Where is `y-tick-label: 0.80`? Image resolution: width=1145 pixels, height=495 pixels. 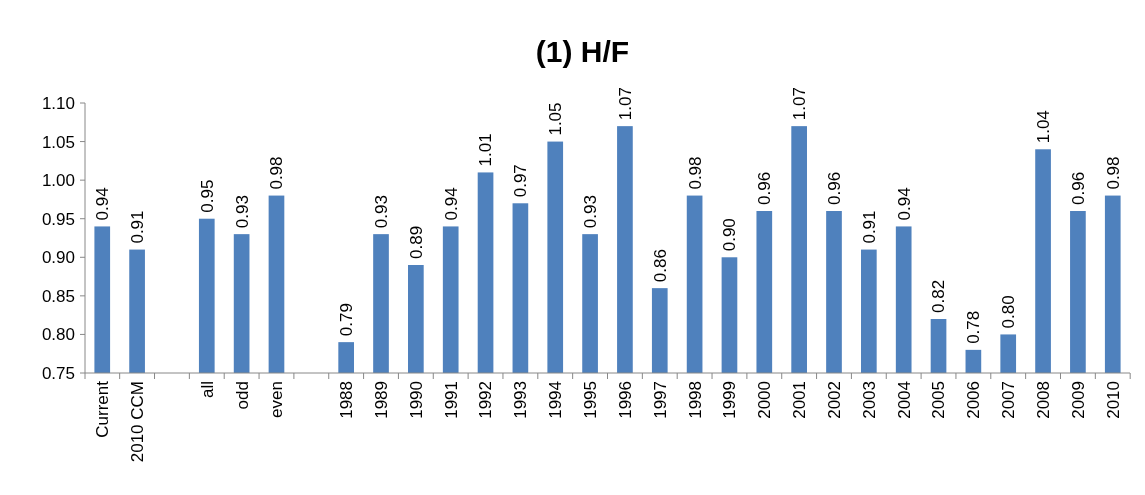 y-tick-label: 0.80 is located at coordinates (58, 335).